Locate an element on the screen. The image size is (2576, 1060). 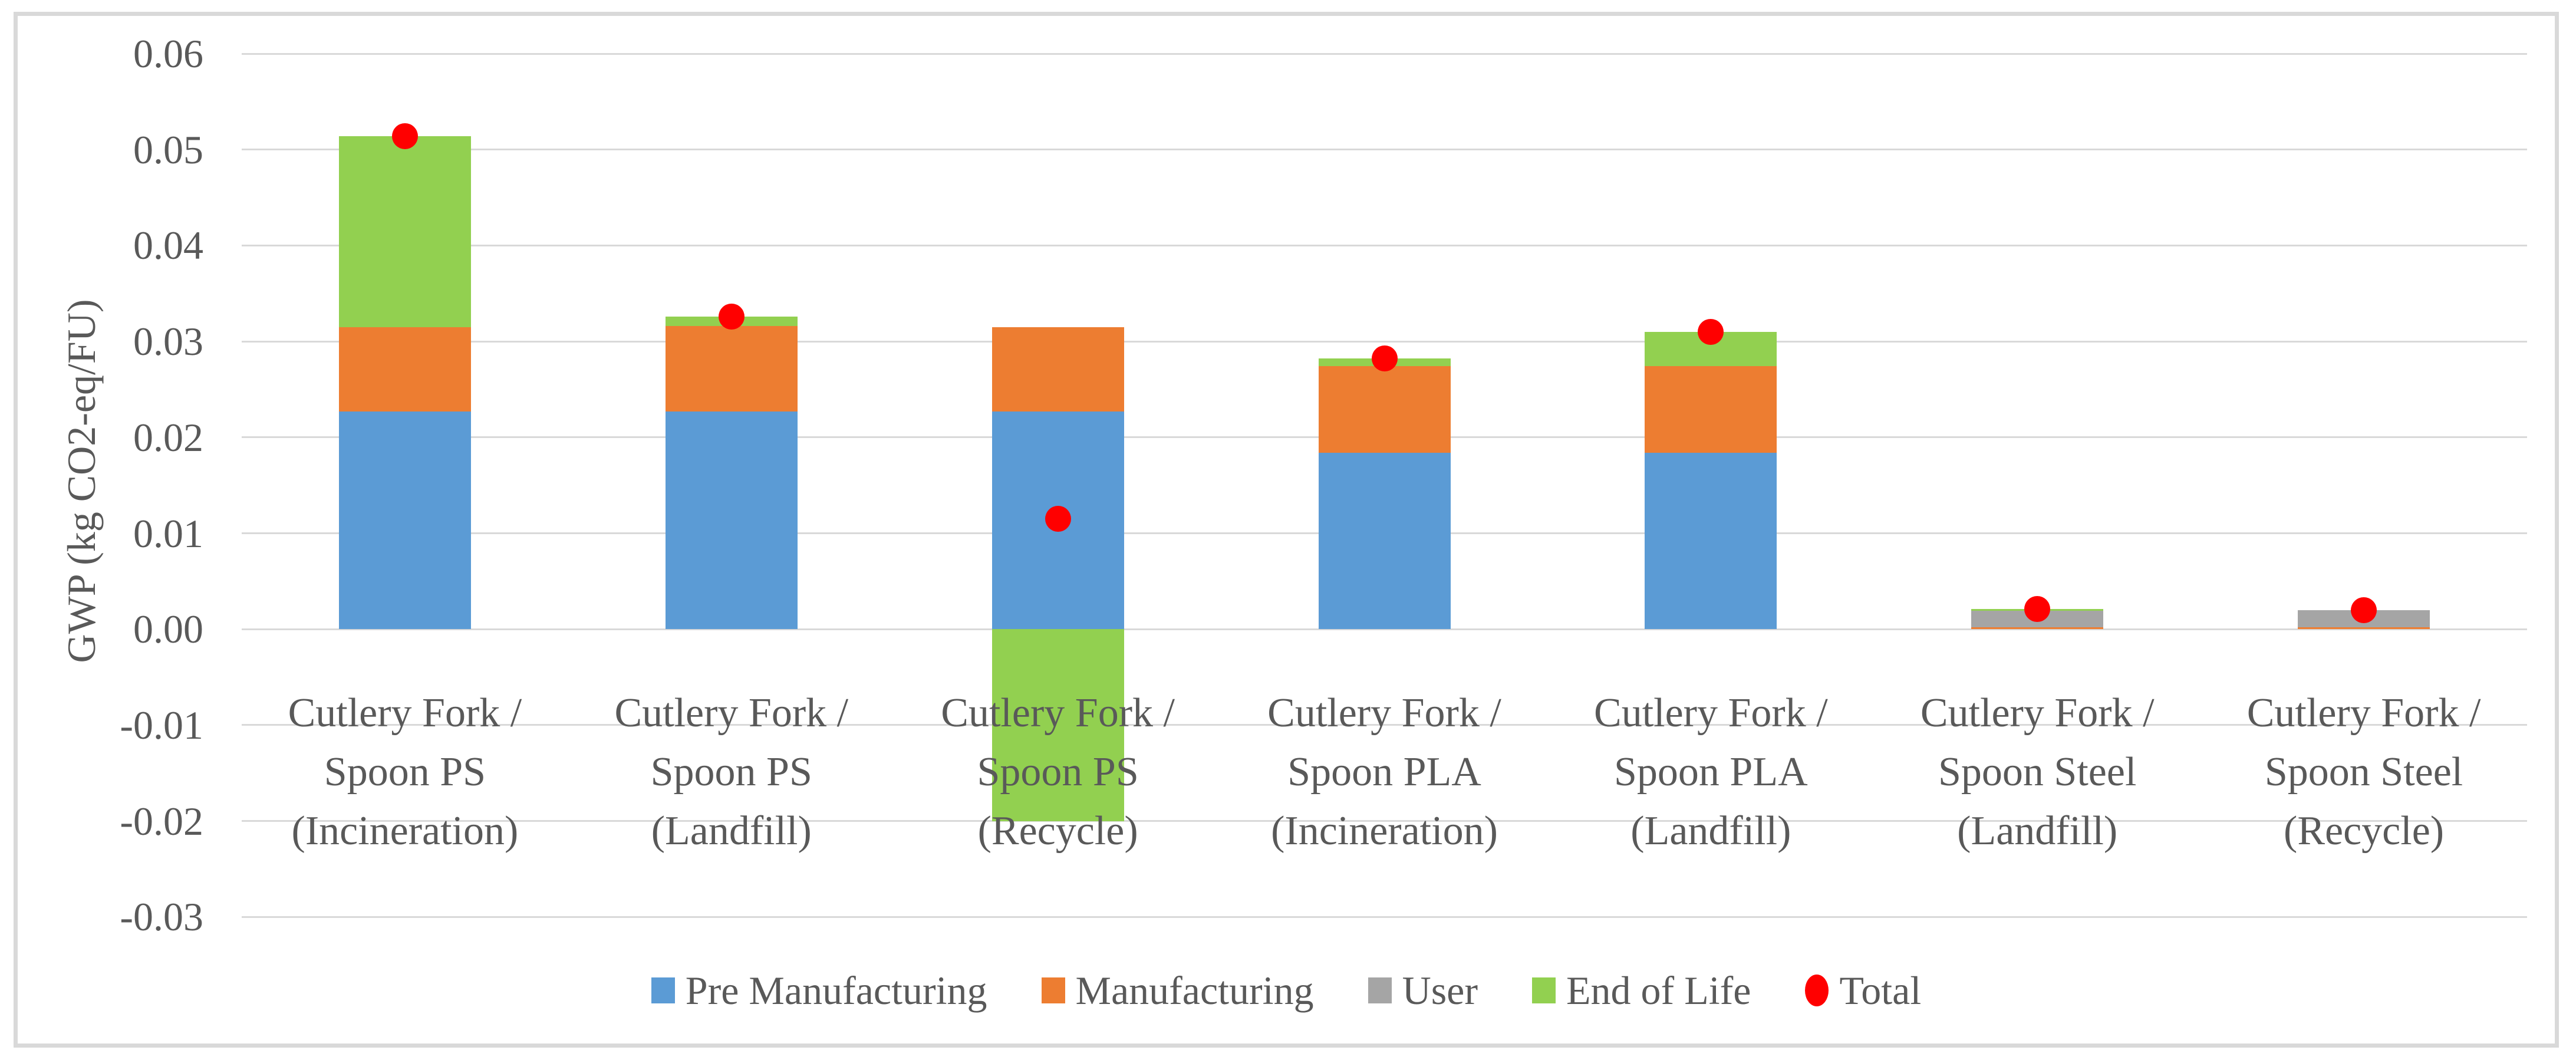
x-category-label: Cutlery Fork / Spoon Steel (Landfill) is located at coordinates (2037, 772).